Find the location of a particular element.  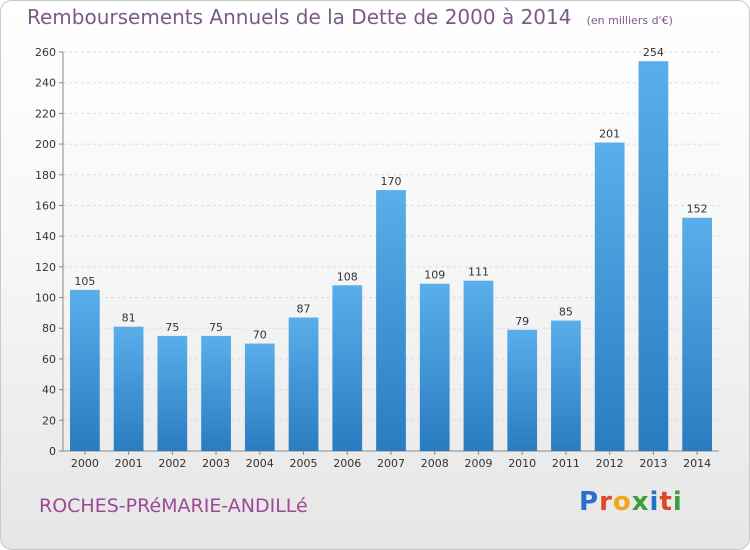

x-tick-label: 2004 is located at coordinates (260, 463).